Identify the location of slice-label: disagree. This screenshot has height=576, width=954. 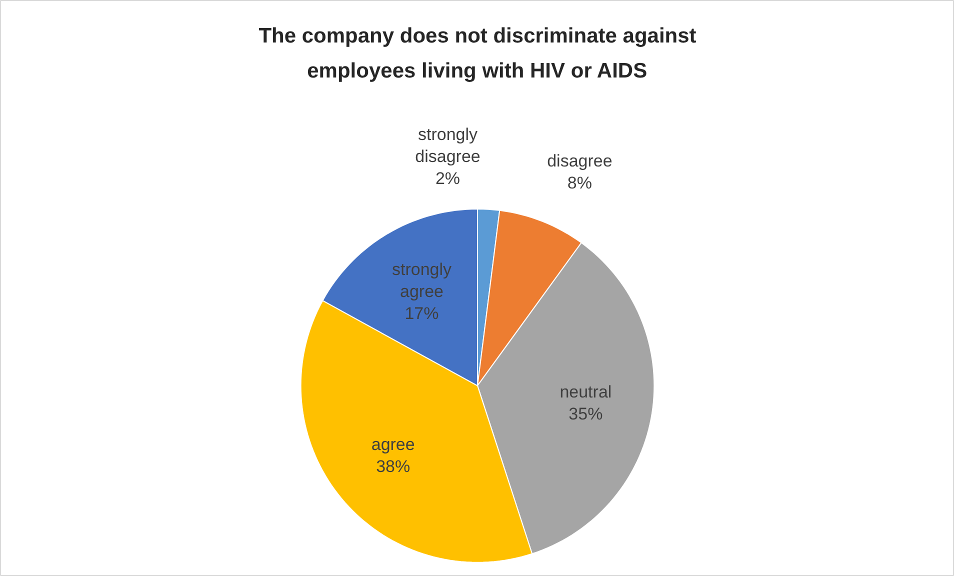
(579, 161).